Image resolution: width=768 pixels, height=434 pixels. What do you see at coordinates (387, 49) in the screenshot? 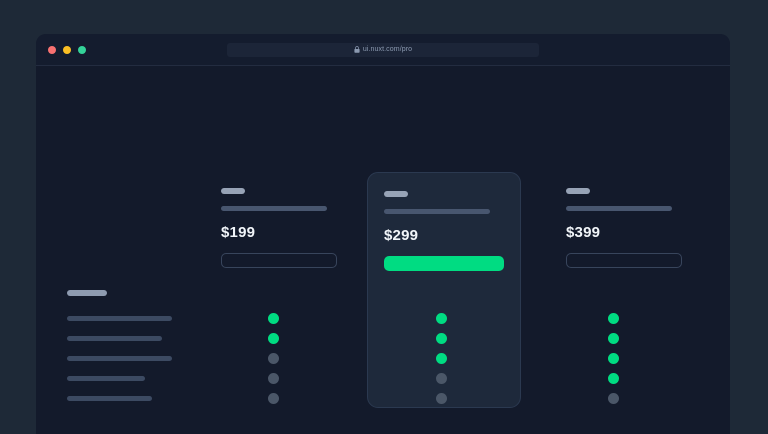
I see `address-bar-url: ui.nuxt.com/pro` at bounding box center [387, 49].